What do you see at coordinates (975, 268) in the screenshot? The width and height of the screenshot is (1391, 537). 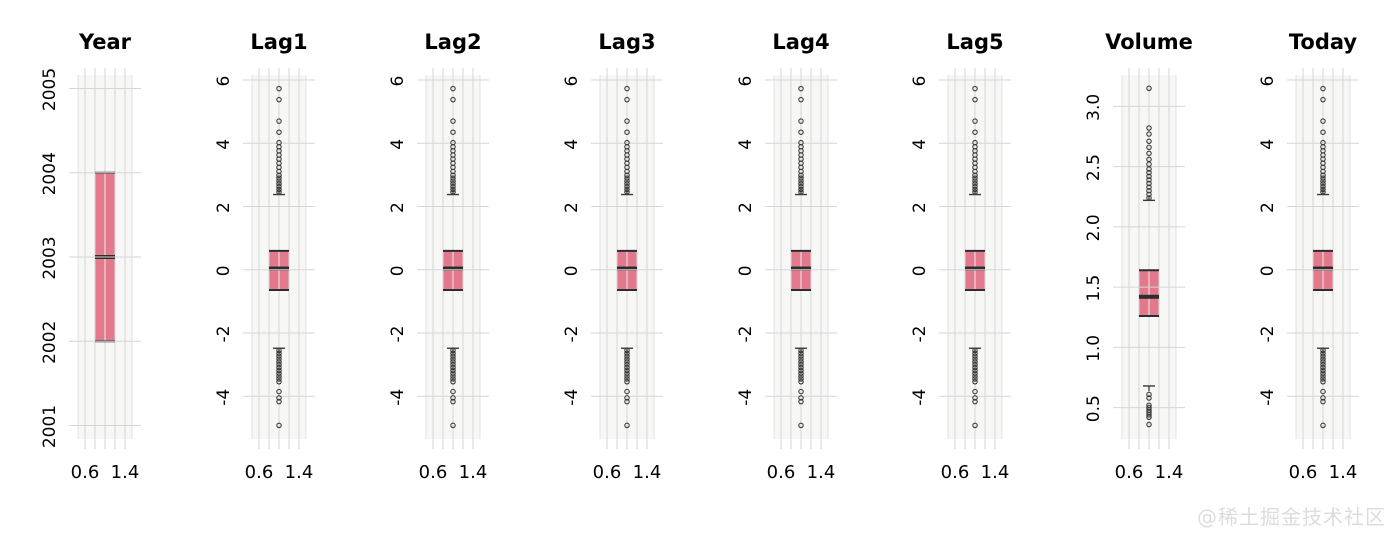 I see `median-line` at bounding box center [975, 268].